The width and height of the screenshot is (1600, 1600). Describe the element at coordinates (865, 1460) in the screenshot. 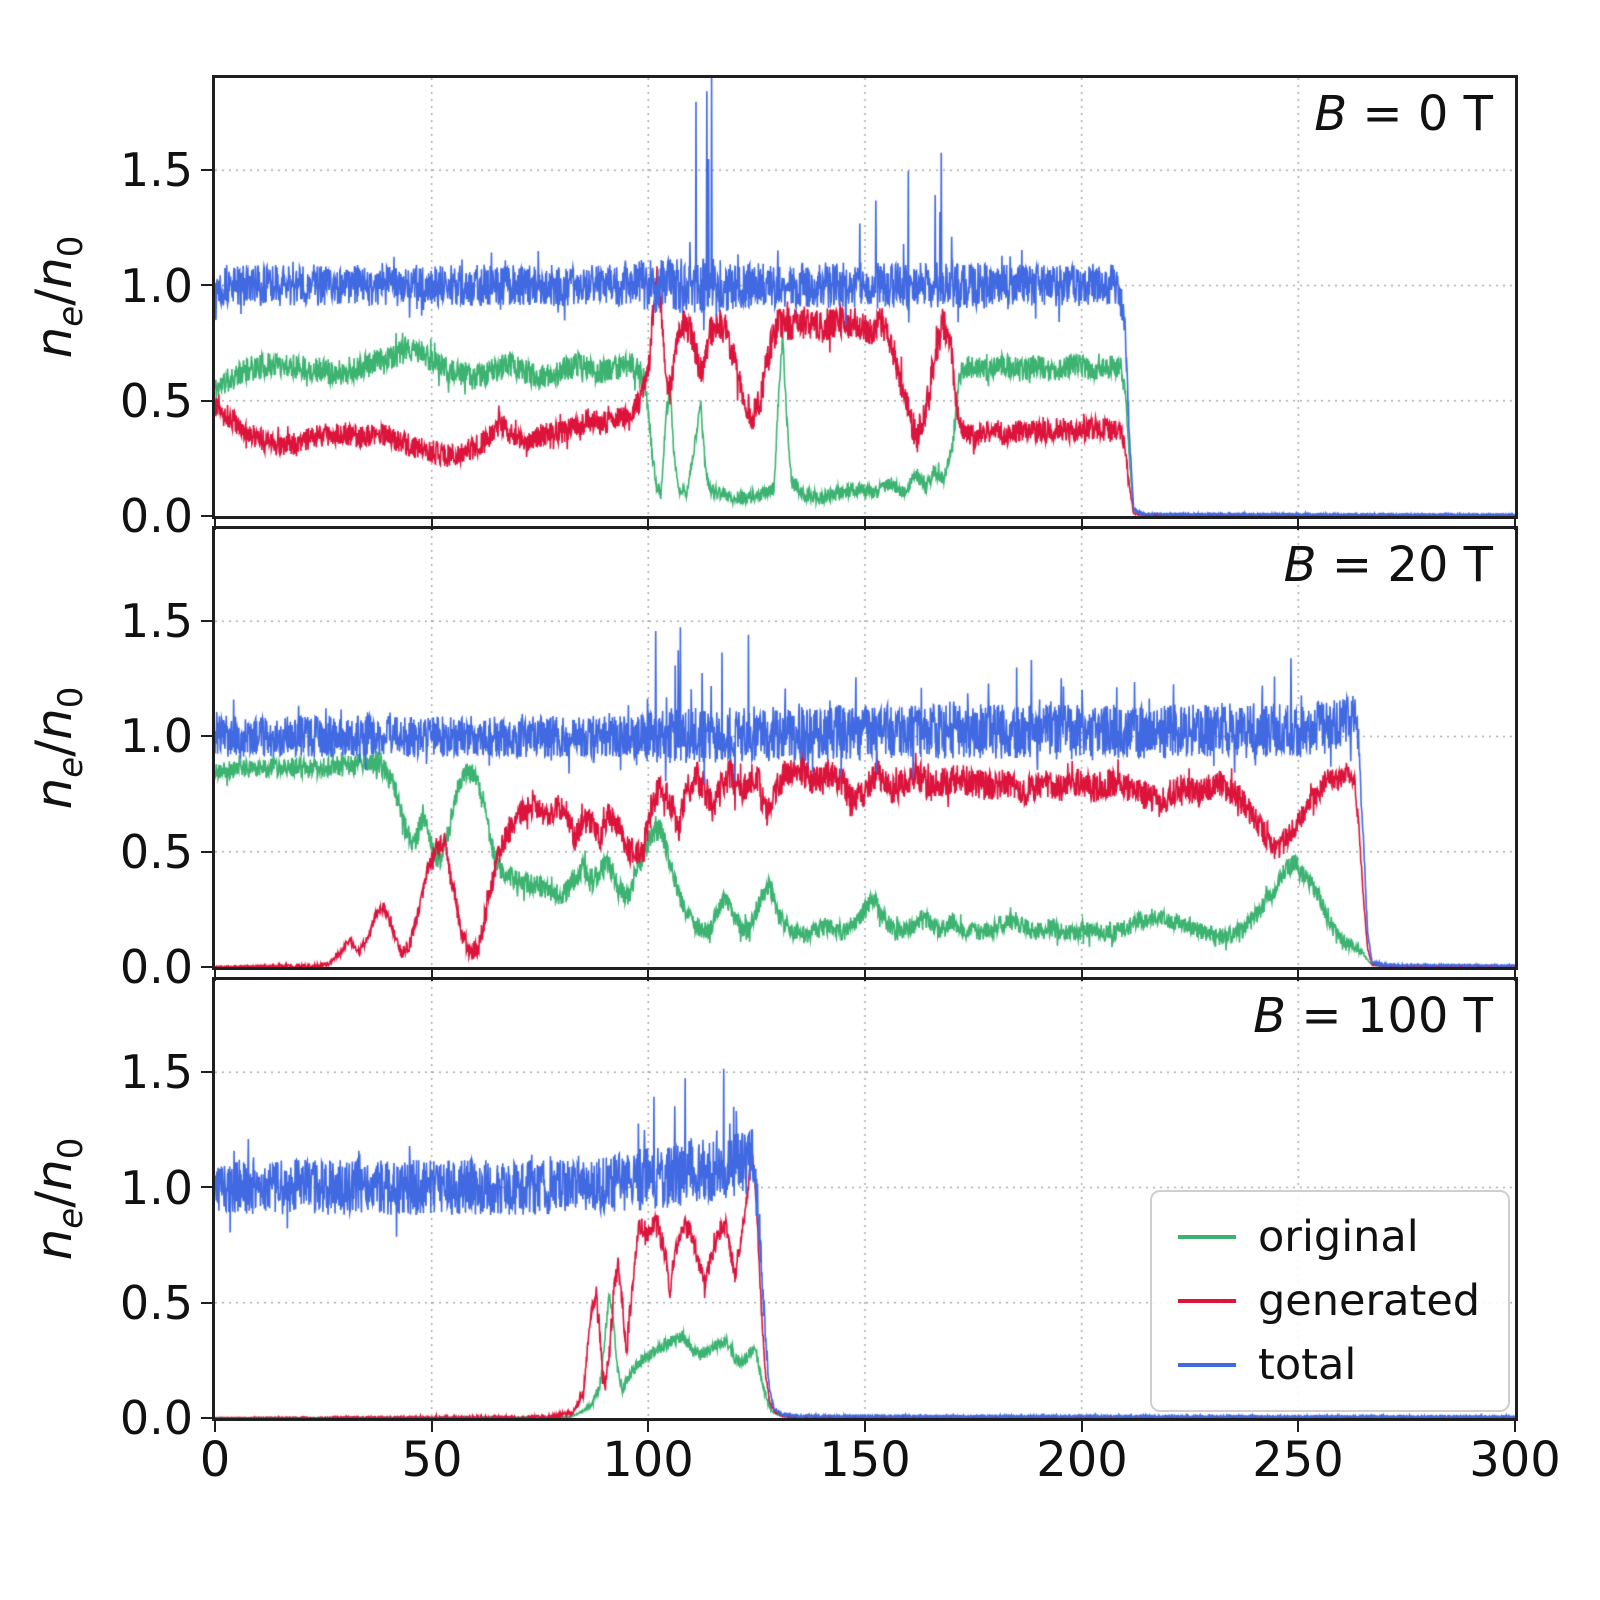

I see `xtick-label: 150` at that location.